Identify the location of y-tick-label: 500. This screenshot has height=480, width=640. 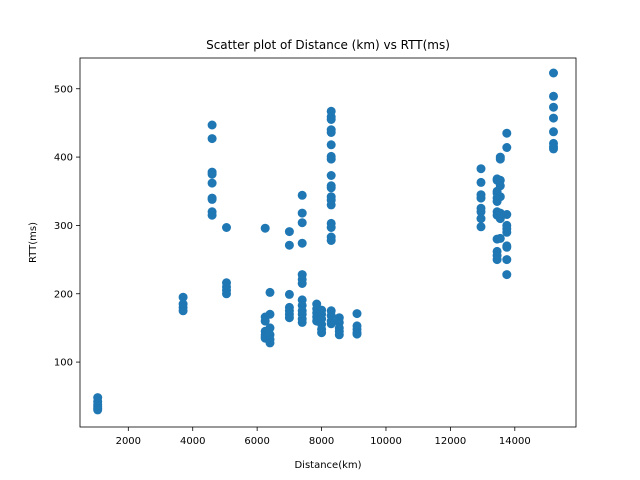
(63, 89).